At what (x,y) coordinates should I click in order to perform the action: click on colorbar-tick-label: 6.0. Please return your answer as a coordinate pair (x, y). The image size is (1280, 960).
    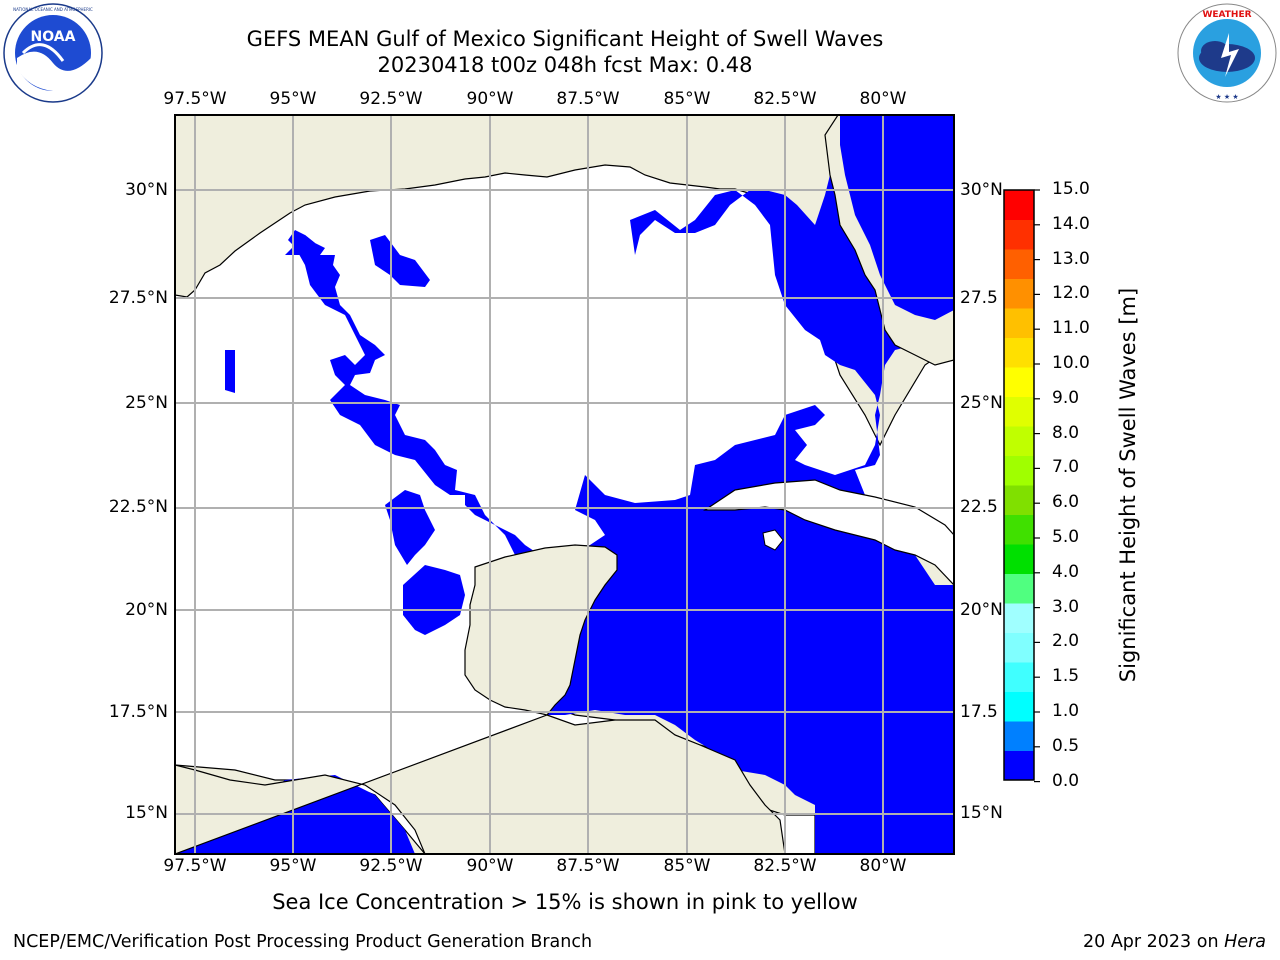
    Looking at the image, I should click on (1066, 502).